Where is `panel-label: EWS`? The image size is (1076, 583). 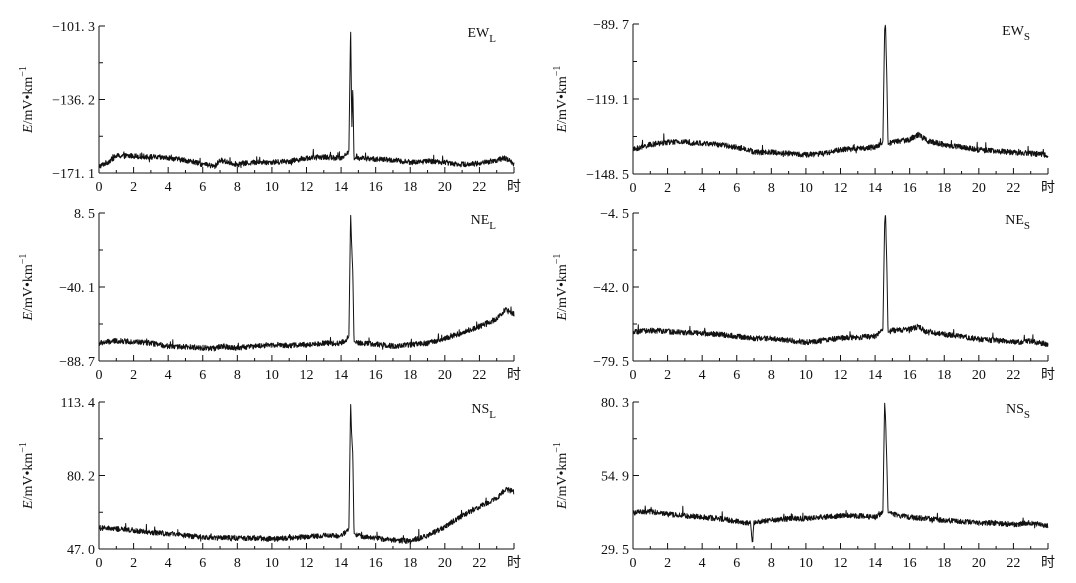 panel-label: EWS is located at coordinates (1016, 33).